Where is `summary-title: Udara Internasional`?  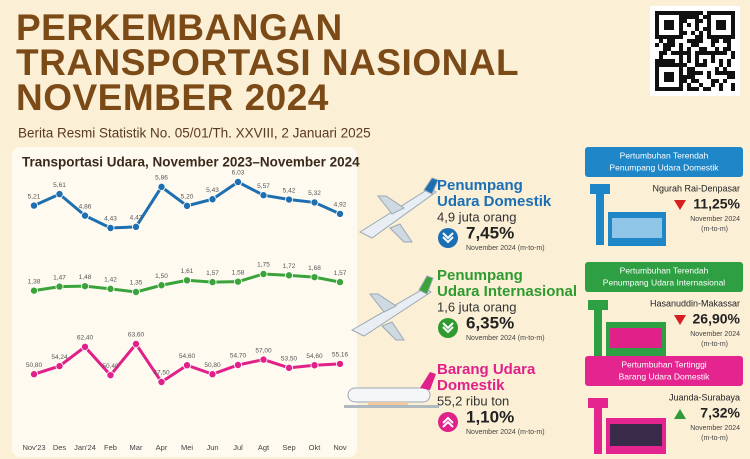 summary-title: Udara Internasional is located at coordinates (507, 291).